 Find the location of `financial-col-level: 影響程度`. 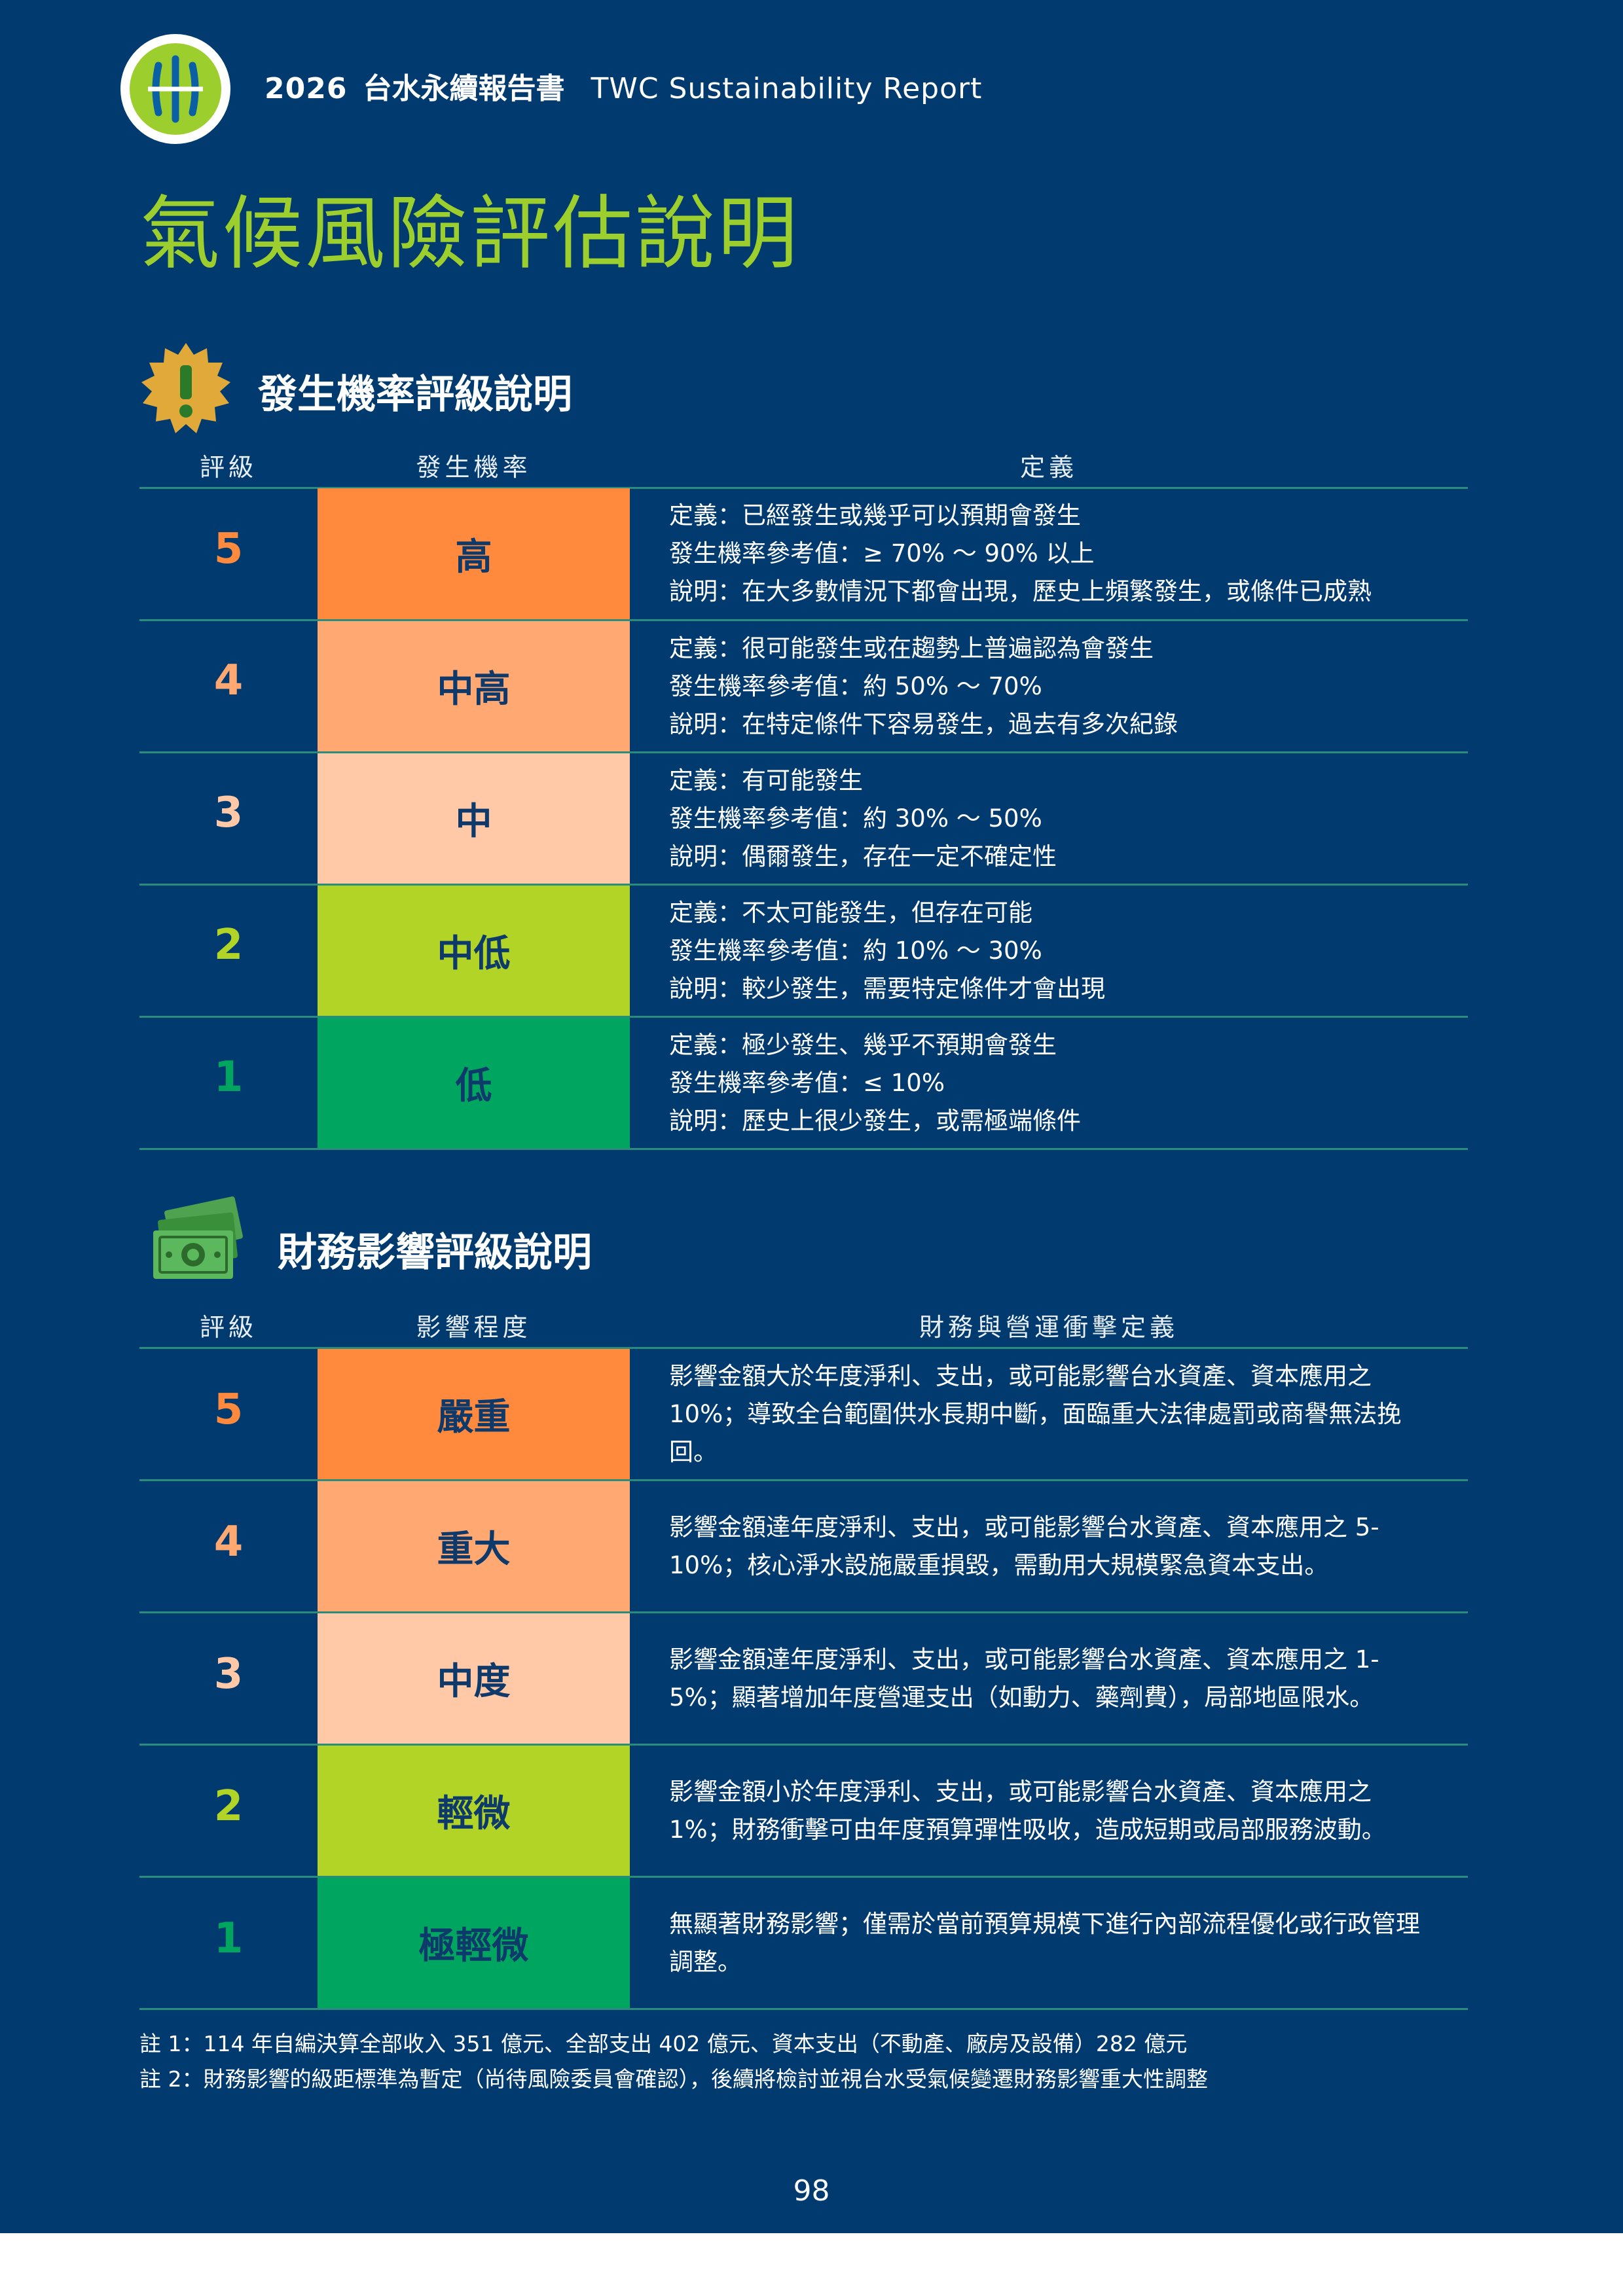

financial-col-level: 影響程度 is located at coordinates (474, 1327).